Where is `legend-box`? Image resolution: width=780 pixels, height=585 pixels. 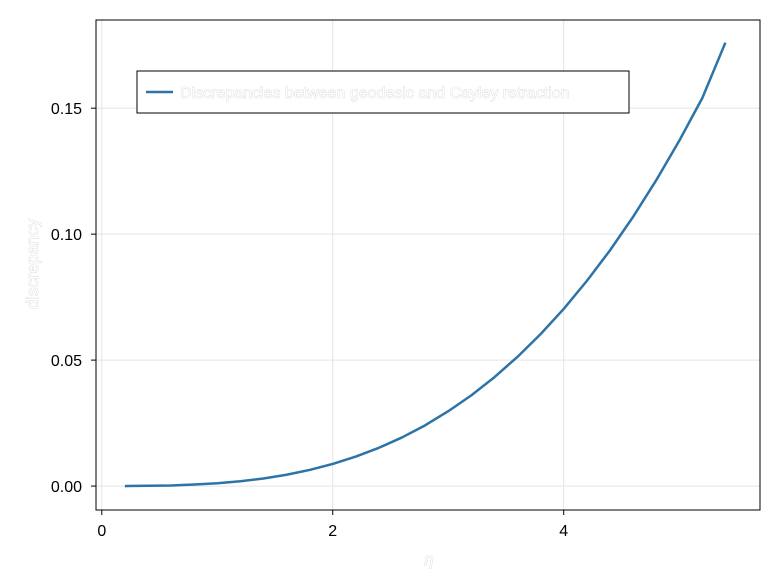 legend-box is located at coordinates (383, 92).